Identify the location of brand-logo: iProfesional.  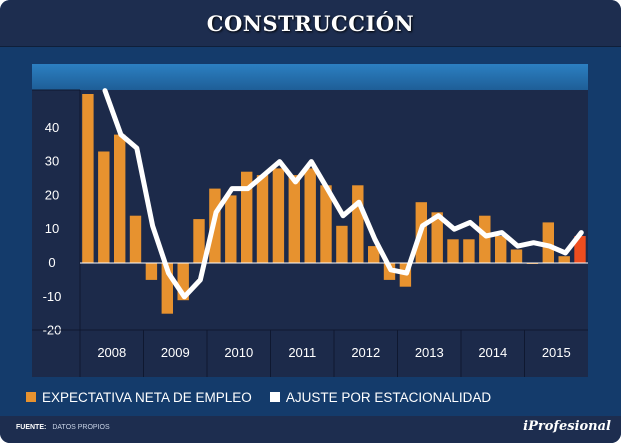
(567, 426).